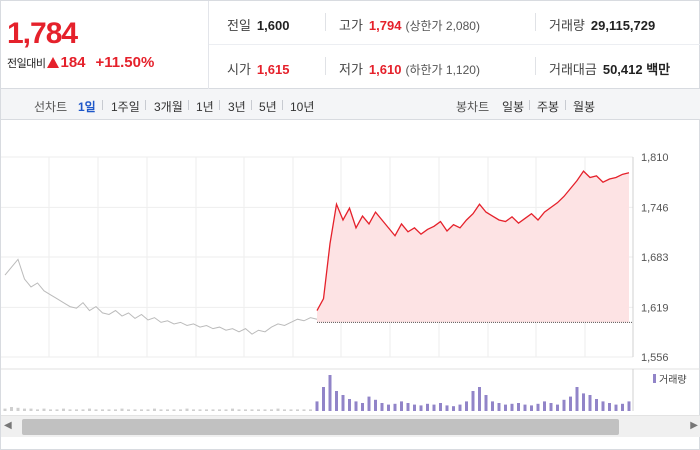 This screenshot has height=450, width=700. I want to click on period-10y: 10년, so click(302, 107).